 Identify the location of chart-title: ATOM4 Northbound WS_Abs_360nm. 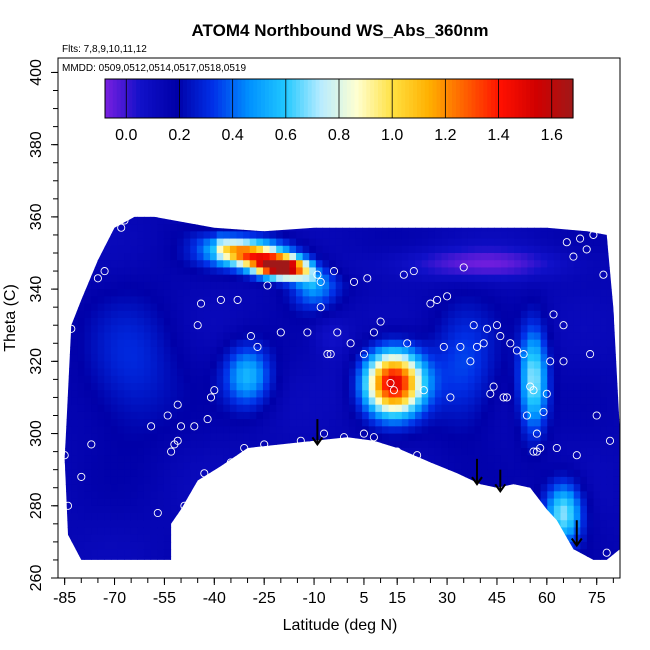
(340, 30).